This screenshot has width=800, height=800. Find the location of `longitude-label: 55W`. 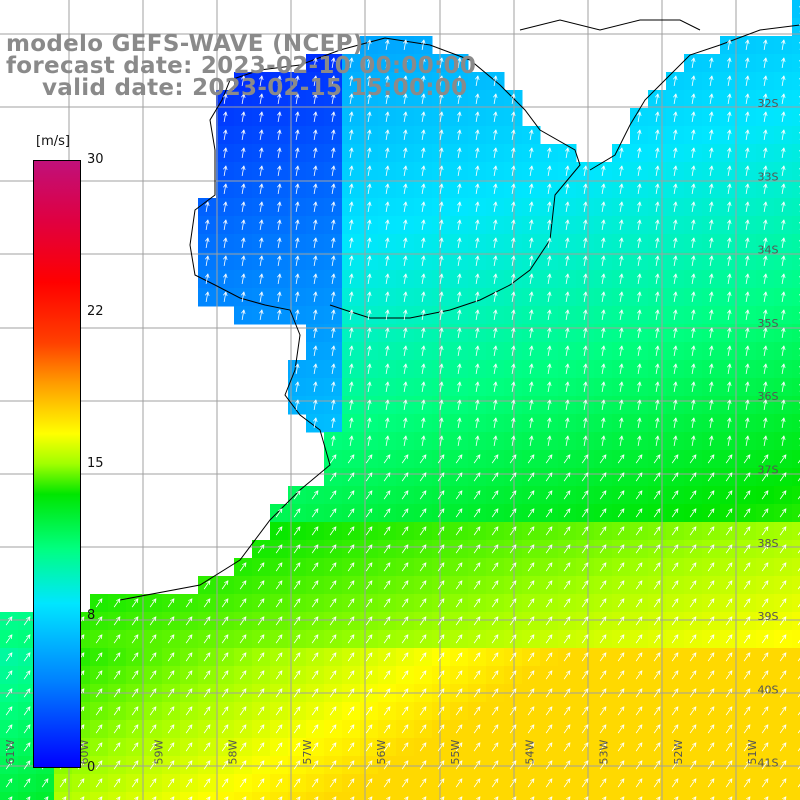

longitude-label: 55W is located at coordinates (455, 751).